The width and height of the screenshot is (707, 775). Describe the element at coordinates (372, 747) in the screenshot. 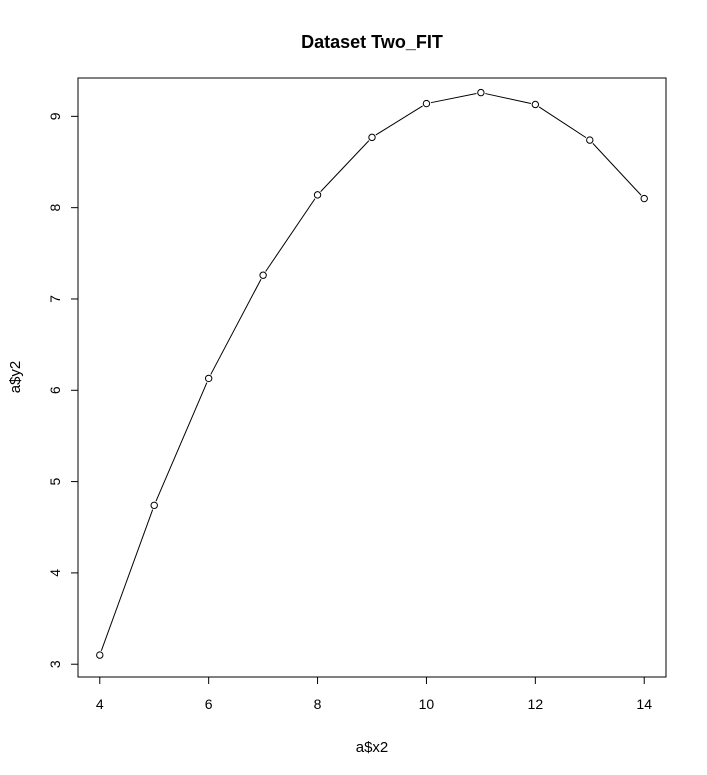

I see `x-axis-label: a$x2` at that location.